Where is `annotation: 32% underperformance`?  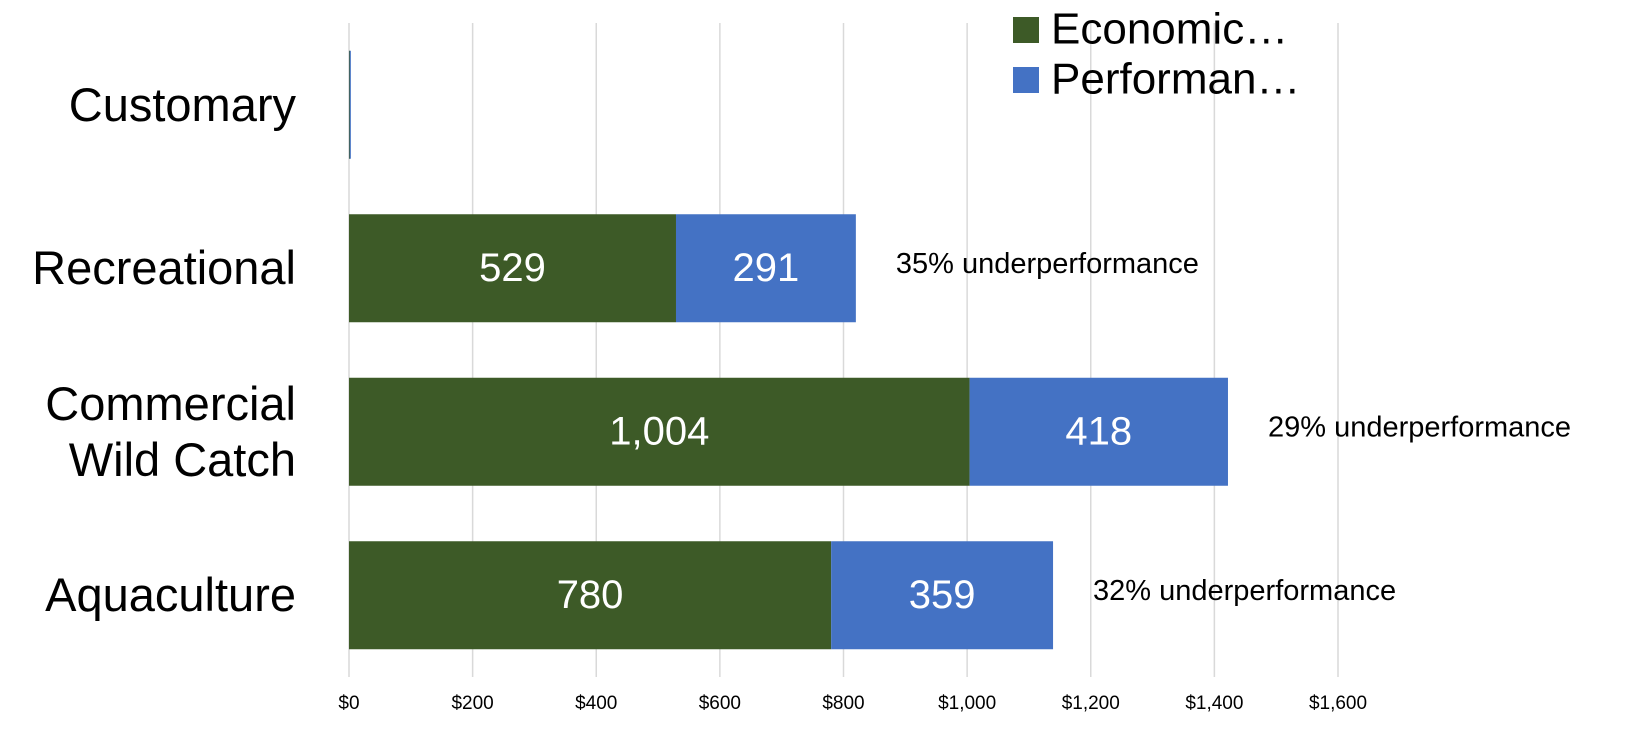 annotation: 32% underperformance is located at coordinates (1244, 591).